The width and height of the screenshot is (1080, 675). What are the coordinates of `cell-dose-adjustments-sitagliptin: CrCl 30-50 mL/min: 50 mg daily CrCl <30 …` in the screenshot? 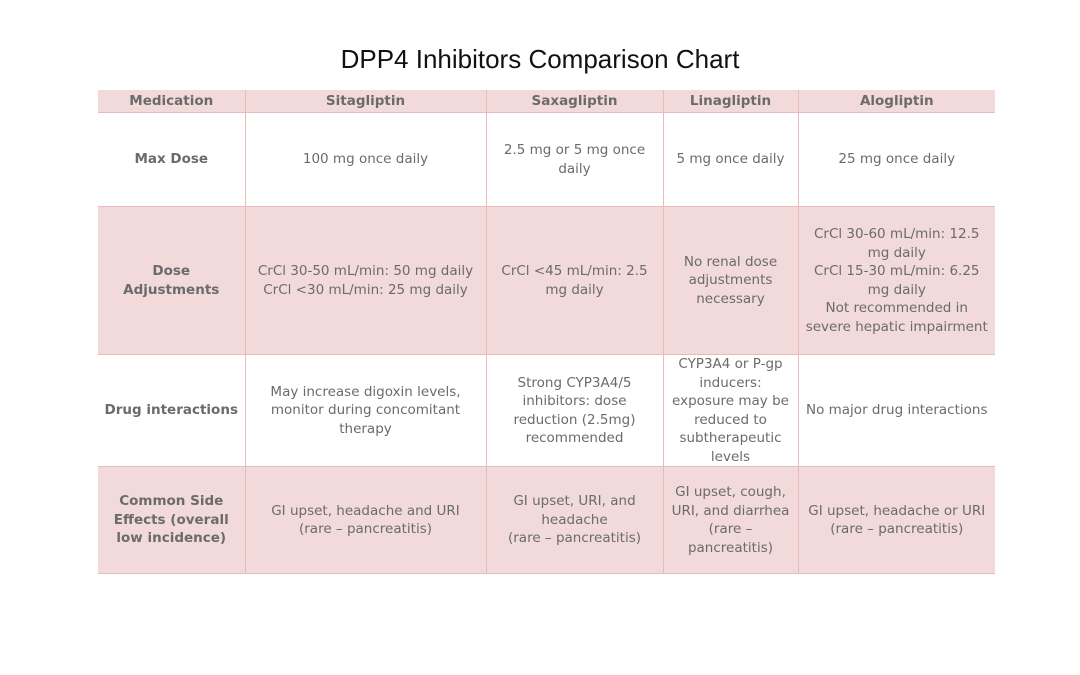 It's located at (366, 280).